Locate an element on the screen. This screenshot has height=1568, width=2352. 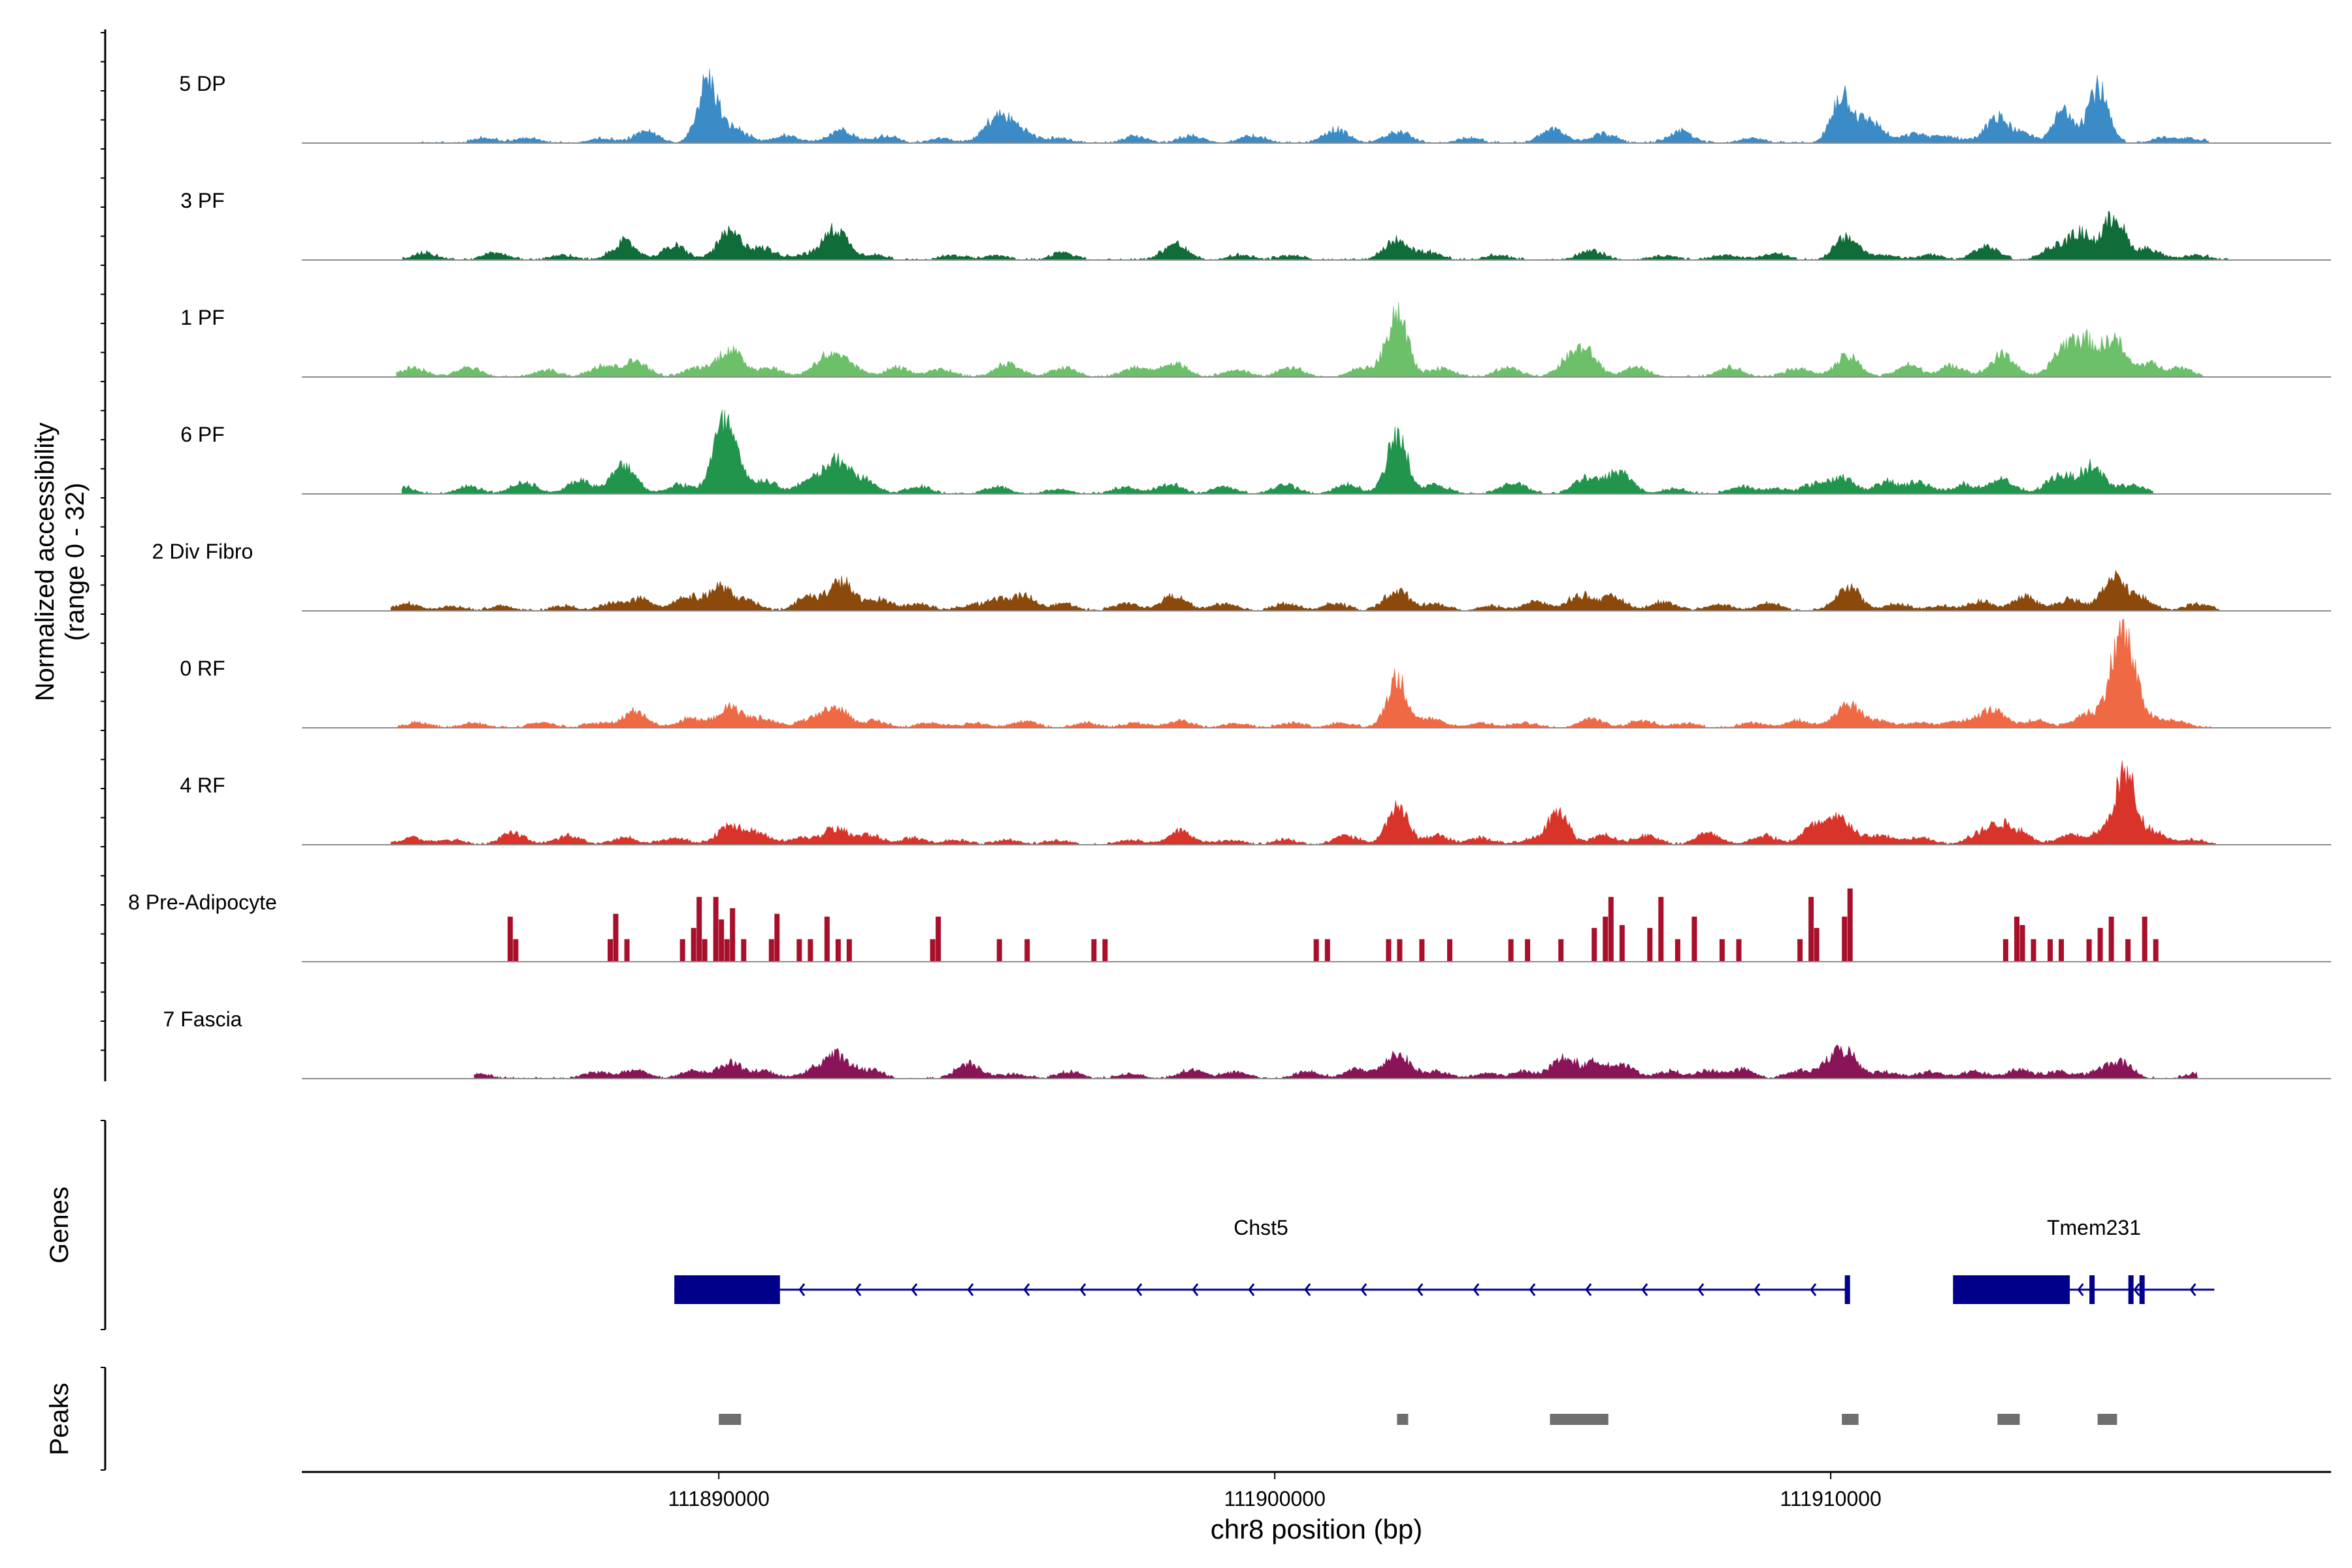
gene-chst5: Chst5 is located at coordinates (1262, 1260).